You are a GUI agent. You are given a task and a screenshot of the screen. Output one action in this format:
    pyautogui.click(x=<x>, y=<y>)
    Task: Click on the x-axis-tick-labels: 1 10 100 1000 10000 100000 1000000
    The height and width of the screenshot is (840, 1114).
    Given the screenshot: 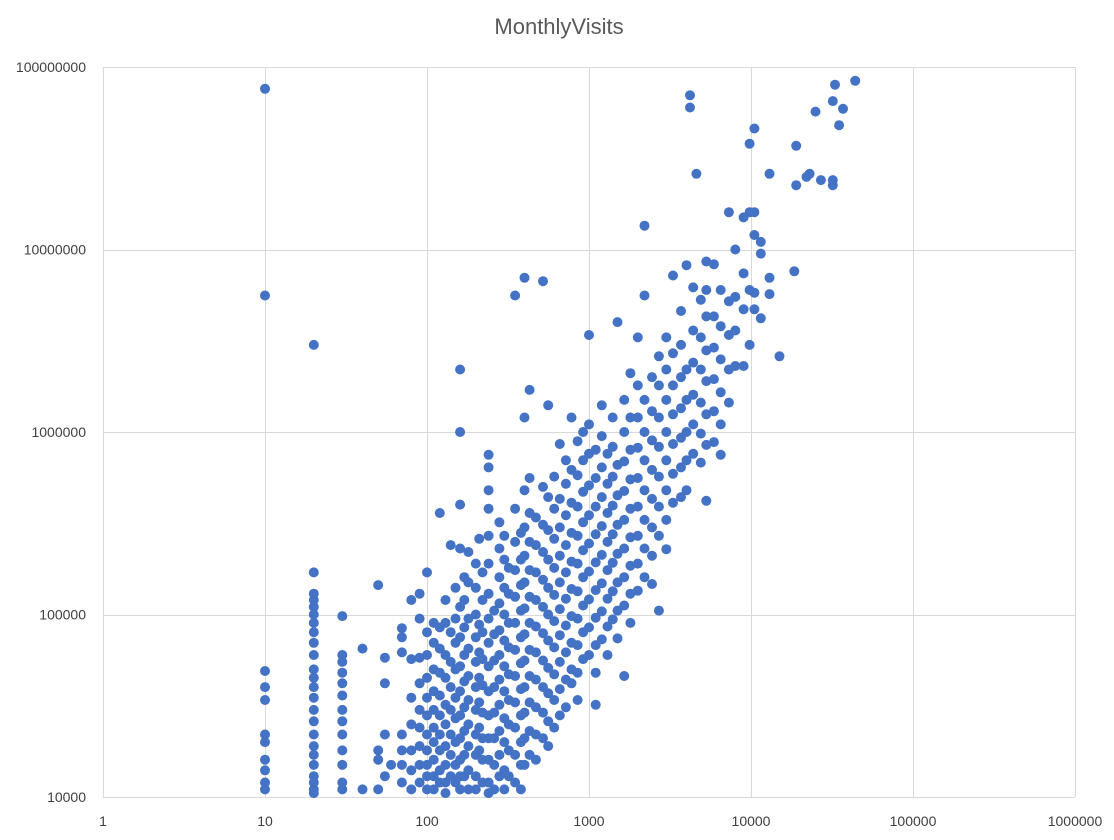 What is the action you would take?
    pyautogui.click(x=600, y=821)
    